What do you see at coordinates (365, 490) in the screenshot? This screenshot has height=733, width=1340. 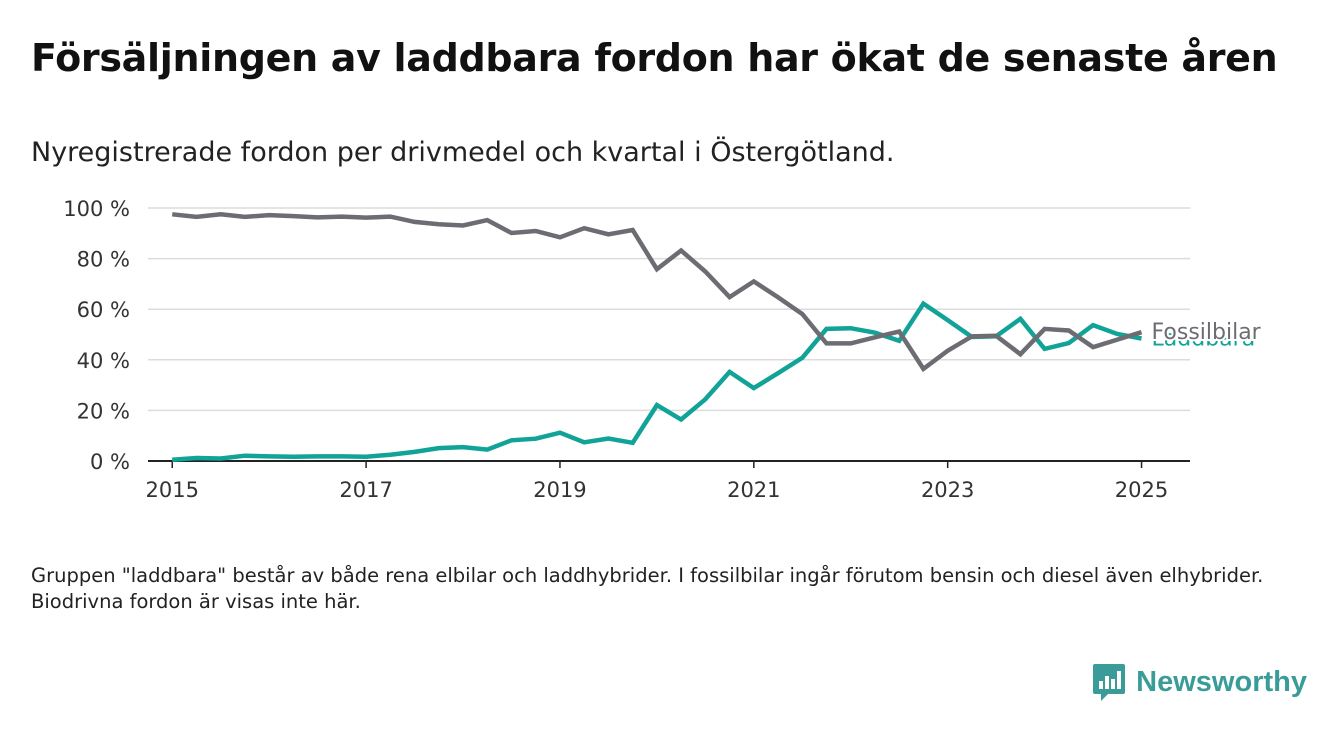 I see `x-tick-label: 2017` at bounding box center [365, 490].